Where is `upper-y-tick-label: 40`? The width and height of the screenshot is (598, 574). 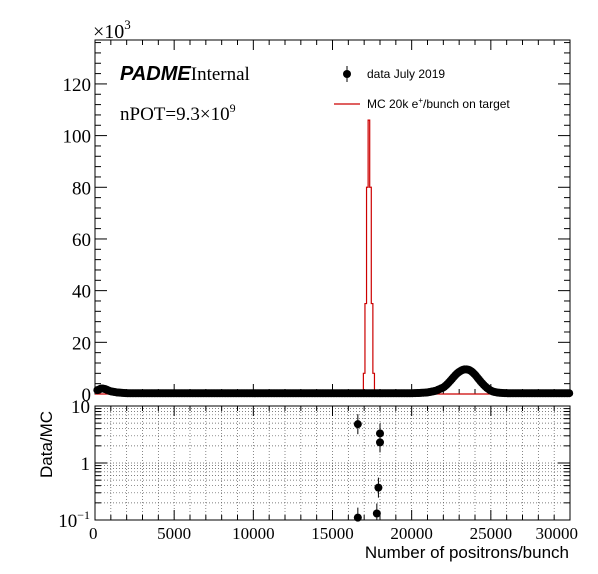
upper-y-tick-label: 40 is located at coordinates (81, 292).